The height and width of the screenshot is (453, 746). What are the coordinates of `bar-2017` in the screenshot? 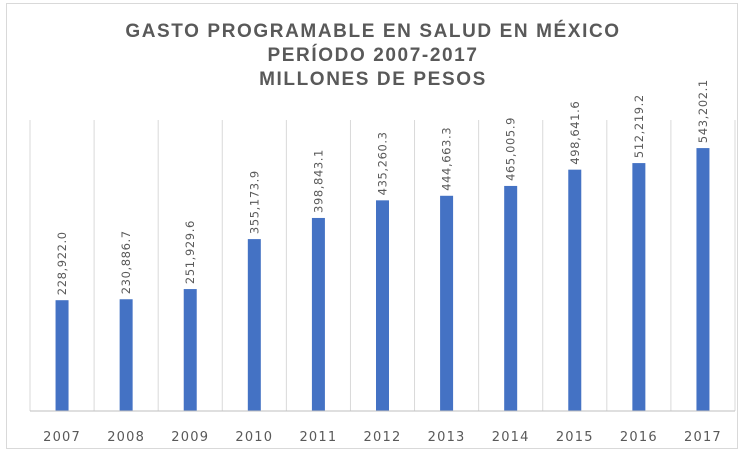 It's located at (703, 279).